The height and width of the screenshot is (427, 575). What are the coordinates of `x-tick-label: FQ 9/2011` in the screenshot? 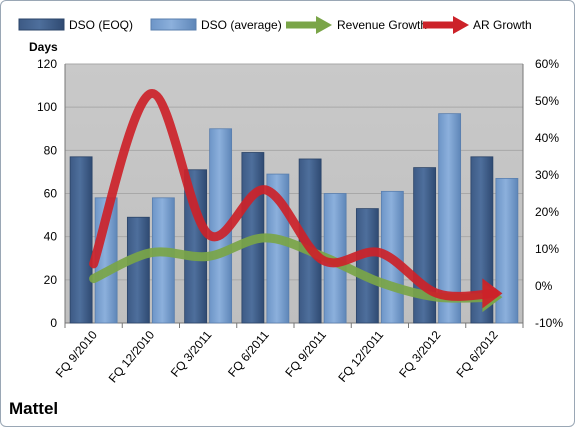 It's located at (305, 354).